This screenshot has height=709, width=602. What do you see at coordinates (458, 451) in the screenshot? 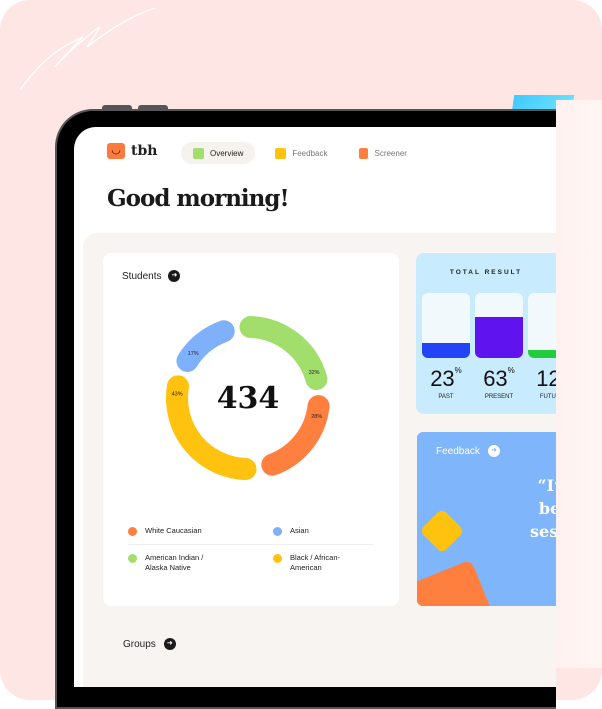
I see `feedback-title: Feedback` at bounding box center [458, 451].